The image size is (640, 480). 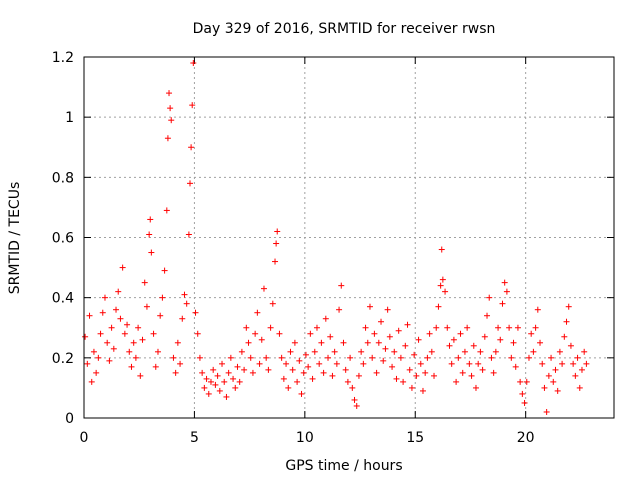 I want to click on y-axis-label: SRMTID / TECUs, so click(x=15, y=238).